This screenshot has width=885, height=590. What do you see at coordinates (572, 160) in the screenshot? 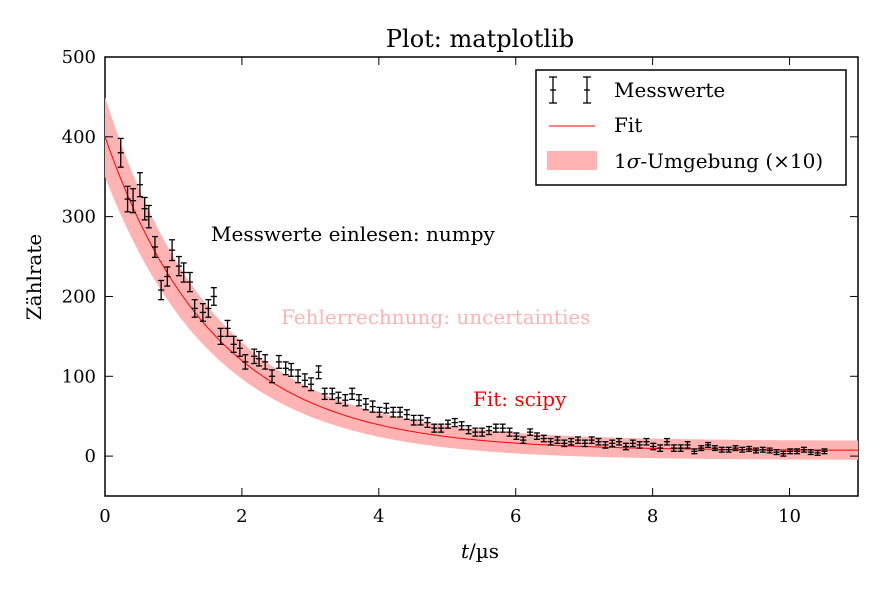
I see `legend-marker-band` at bounding box center [572, 160].